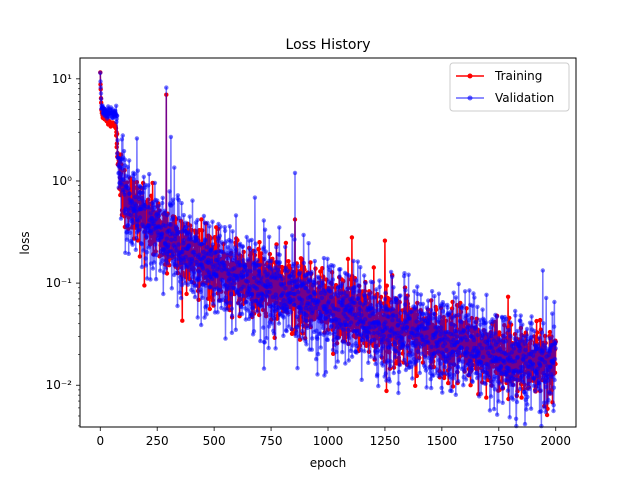  What do you see at coordinates (157, 441) in the screenshot?
I see `x-tick-label: 250` at bounding box center [157, 441].